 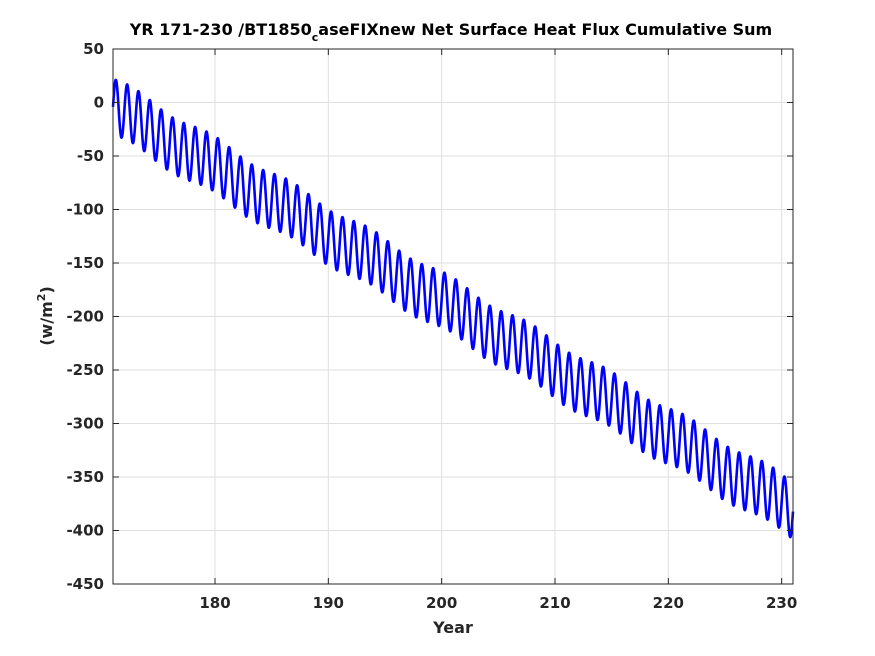 I want to click on y-axis-label: (w/m2), so click(x=45, y=316).